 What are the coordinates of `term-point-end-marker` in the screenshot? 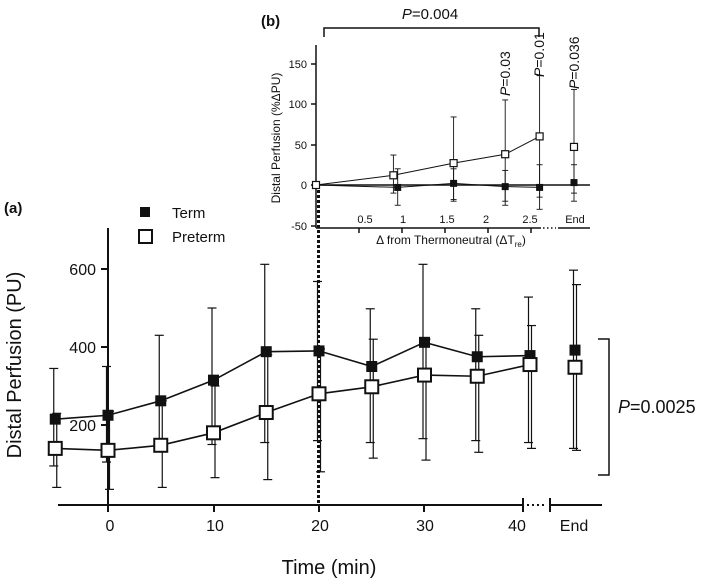 It's located at (575, 350).